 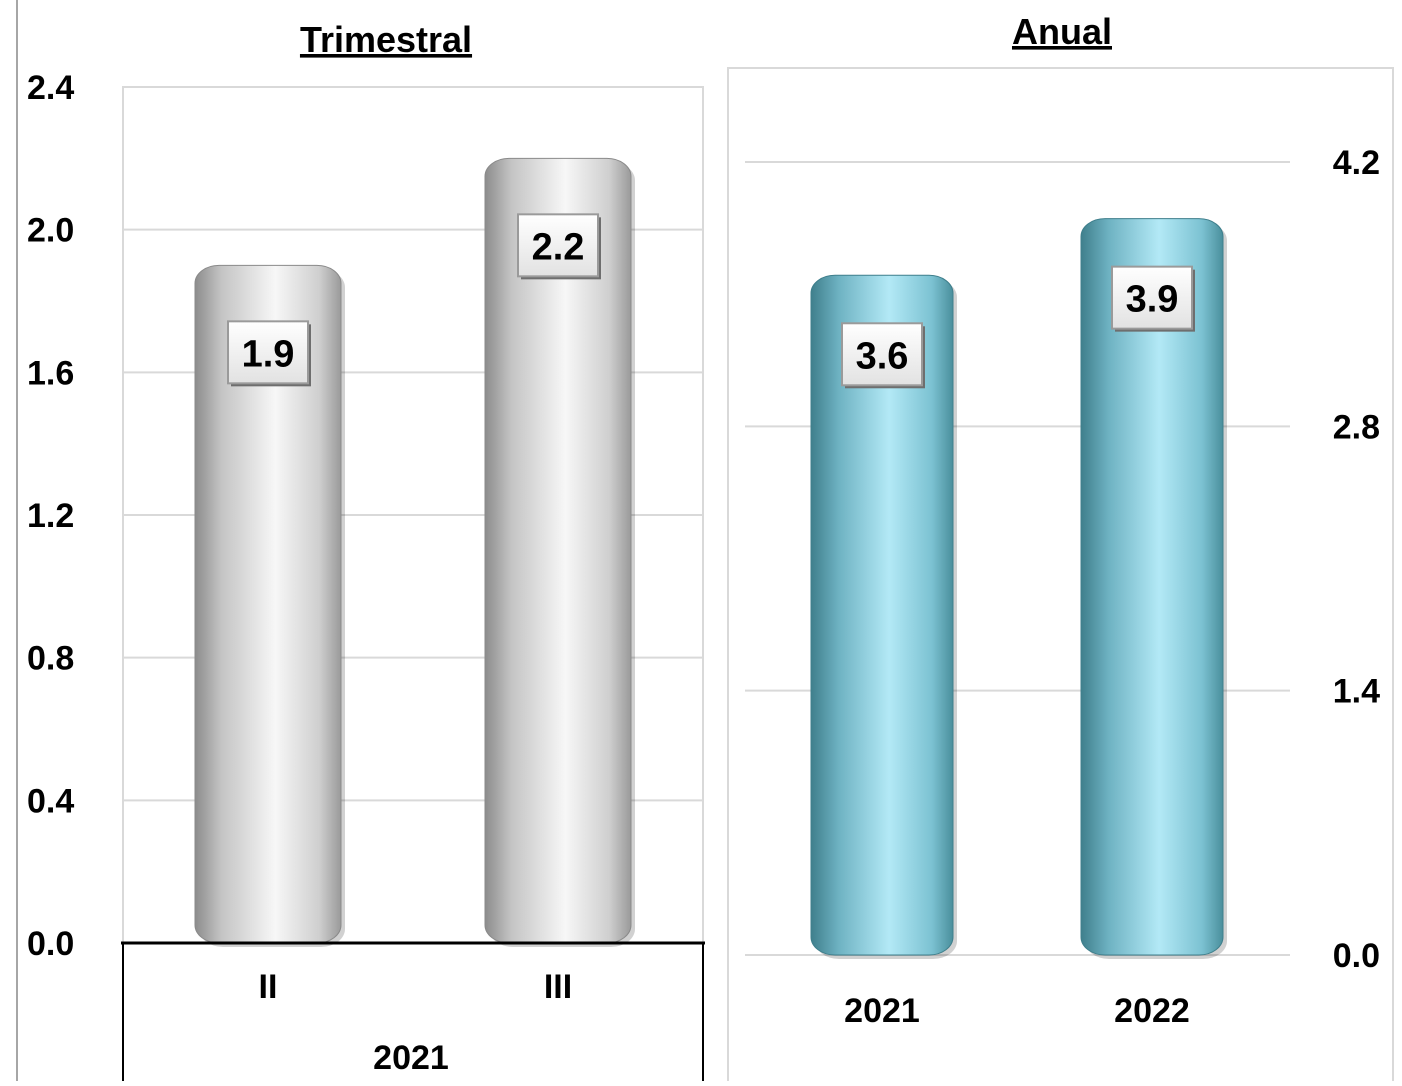 What do you see at coordinates (1356, 427) in the screenshot?
I see `y-tick-label: 2.8` at bounding box center [1356, 427].